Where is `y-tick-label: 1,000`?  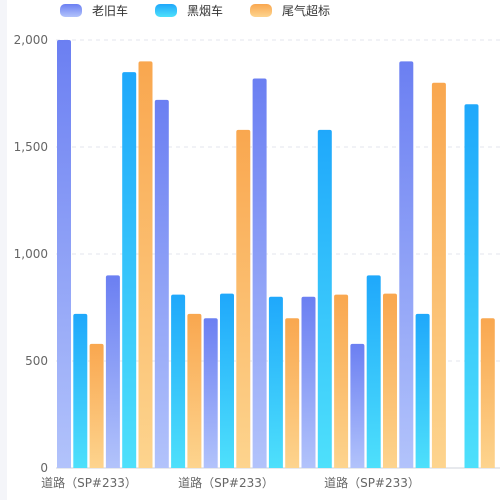
y-tick-label: 1,000 is located at coordinates (31, 254).